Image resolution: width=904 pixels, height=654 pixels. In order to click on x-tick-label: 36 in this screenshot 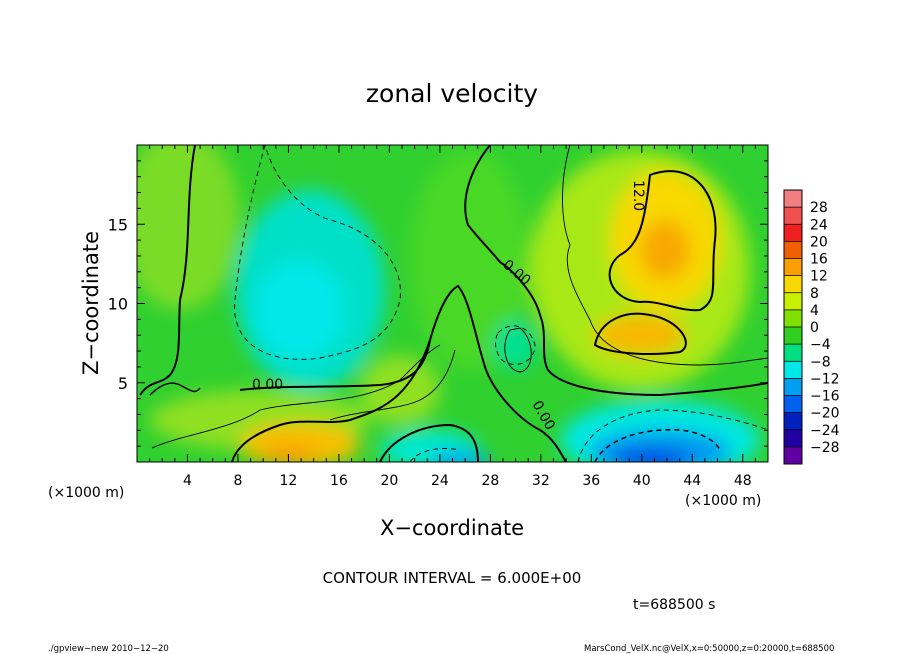, I will do `click(591, 481)`.